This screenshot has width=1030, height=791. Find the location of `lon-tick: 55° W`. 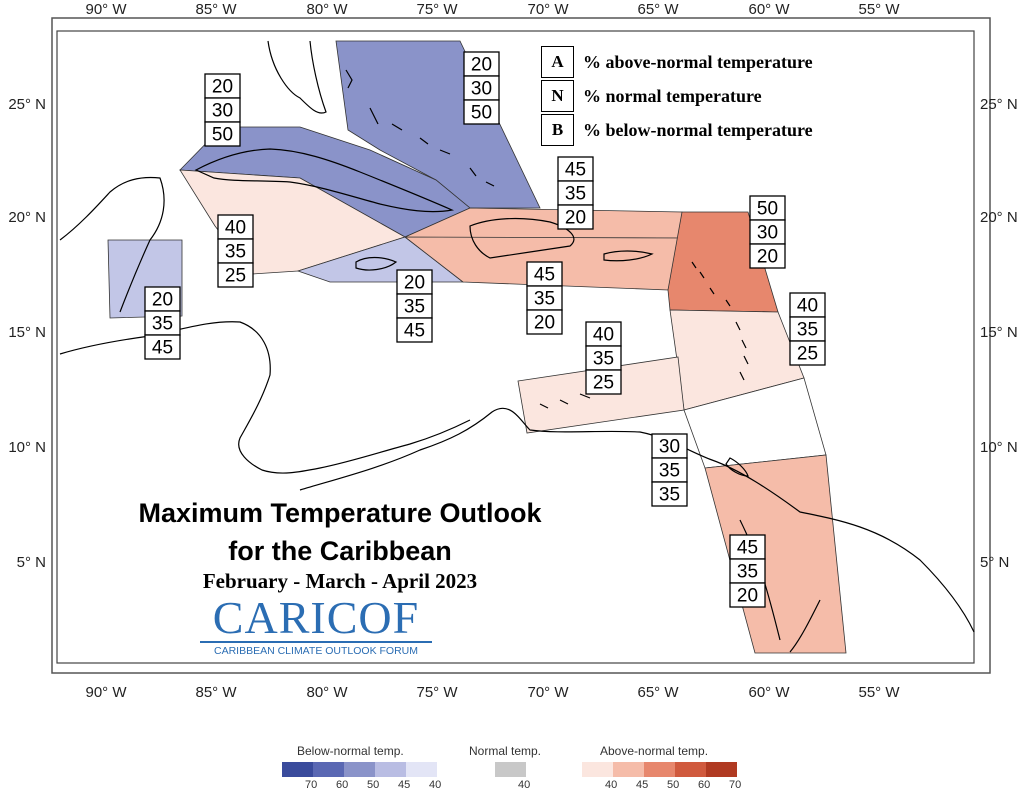

lon-tick: 55° W is located at coordinates (879, 9).